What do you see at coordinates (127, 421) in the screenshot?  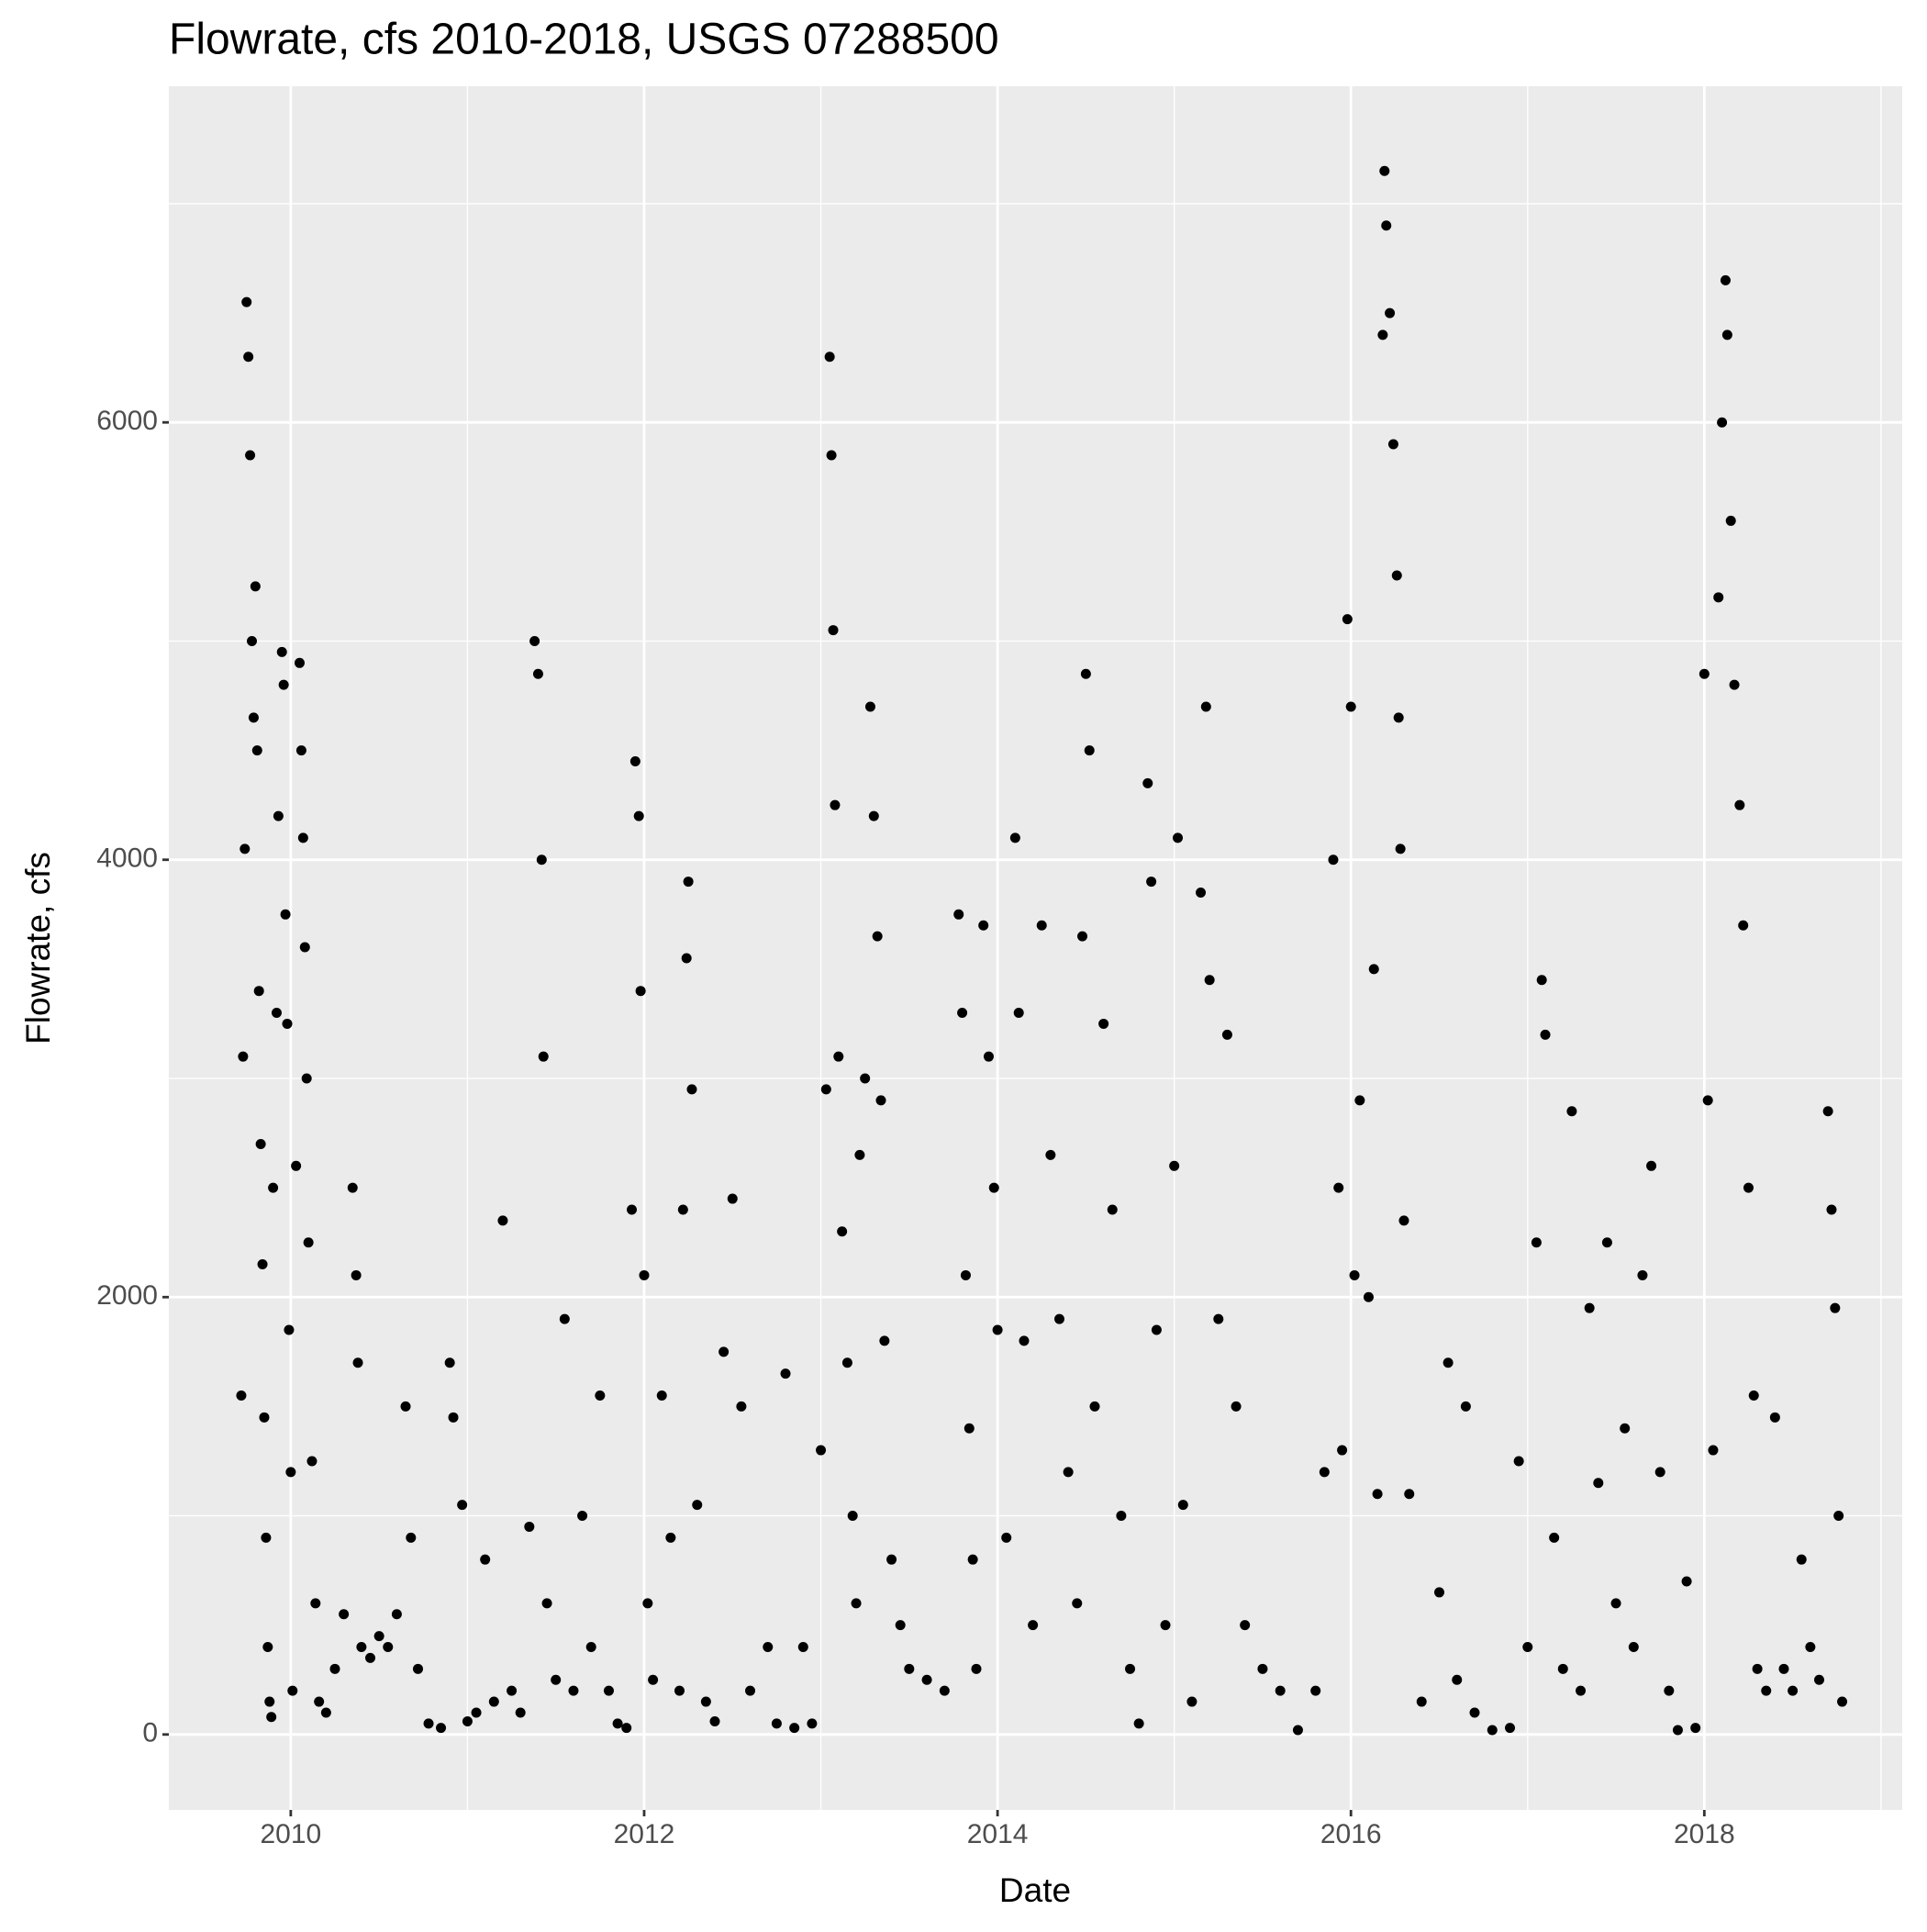 I see `y-tick-label: 6000` at bounding box center [127, 421].